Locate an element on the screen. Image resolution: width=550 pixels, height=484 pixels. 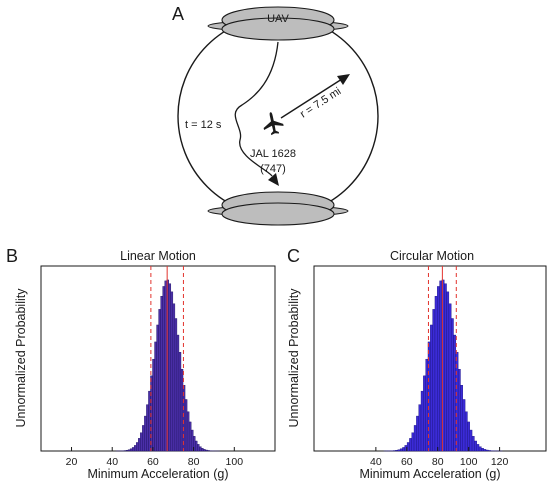
tick-group: 20 40 60 80 100 is located at coordinates (155, 457).